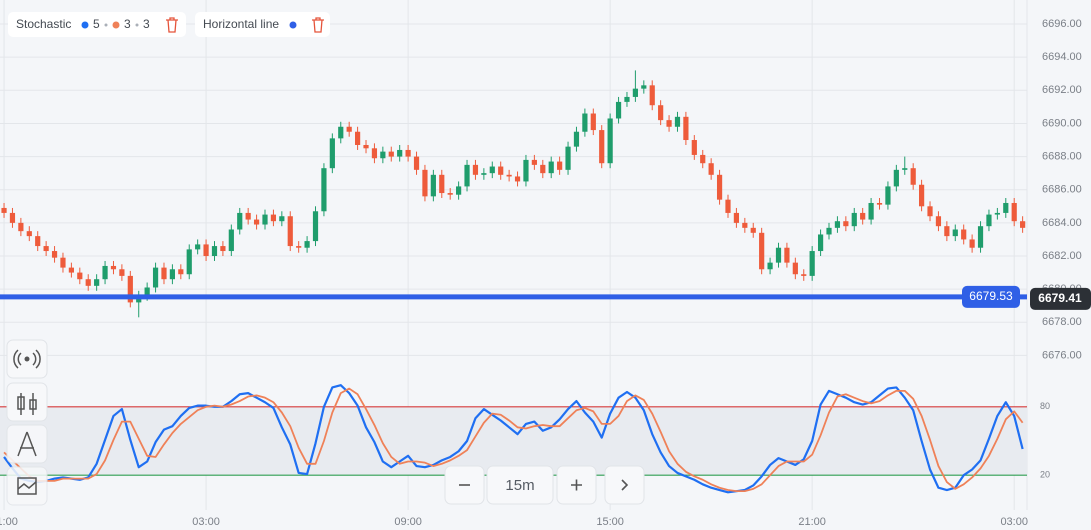 Image resolution: width=1091 pixels, height=530 pixels. Describe the element at coordinates (27, 444) in the screenshot. I see `drawing-button` at that location.